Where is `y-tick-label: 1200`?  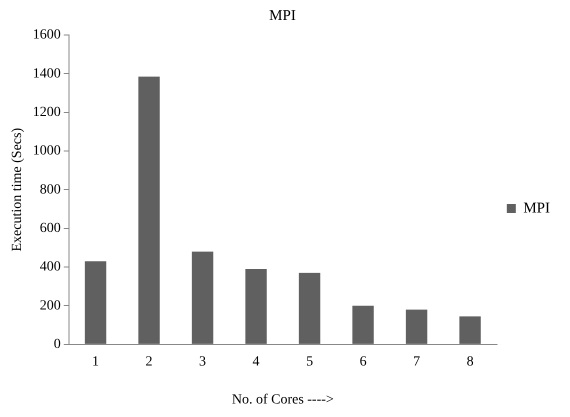 y-tick-label: 1200 is located at coordinates (46, 112).